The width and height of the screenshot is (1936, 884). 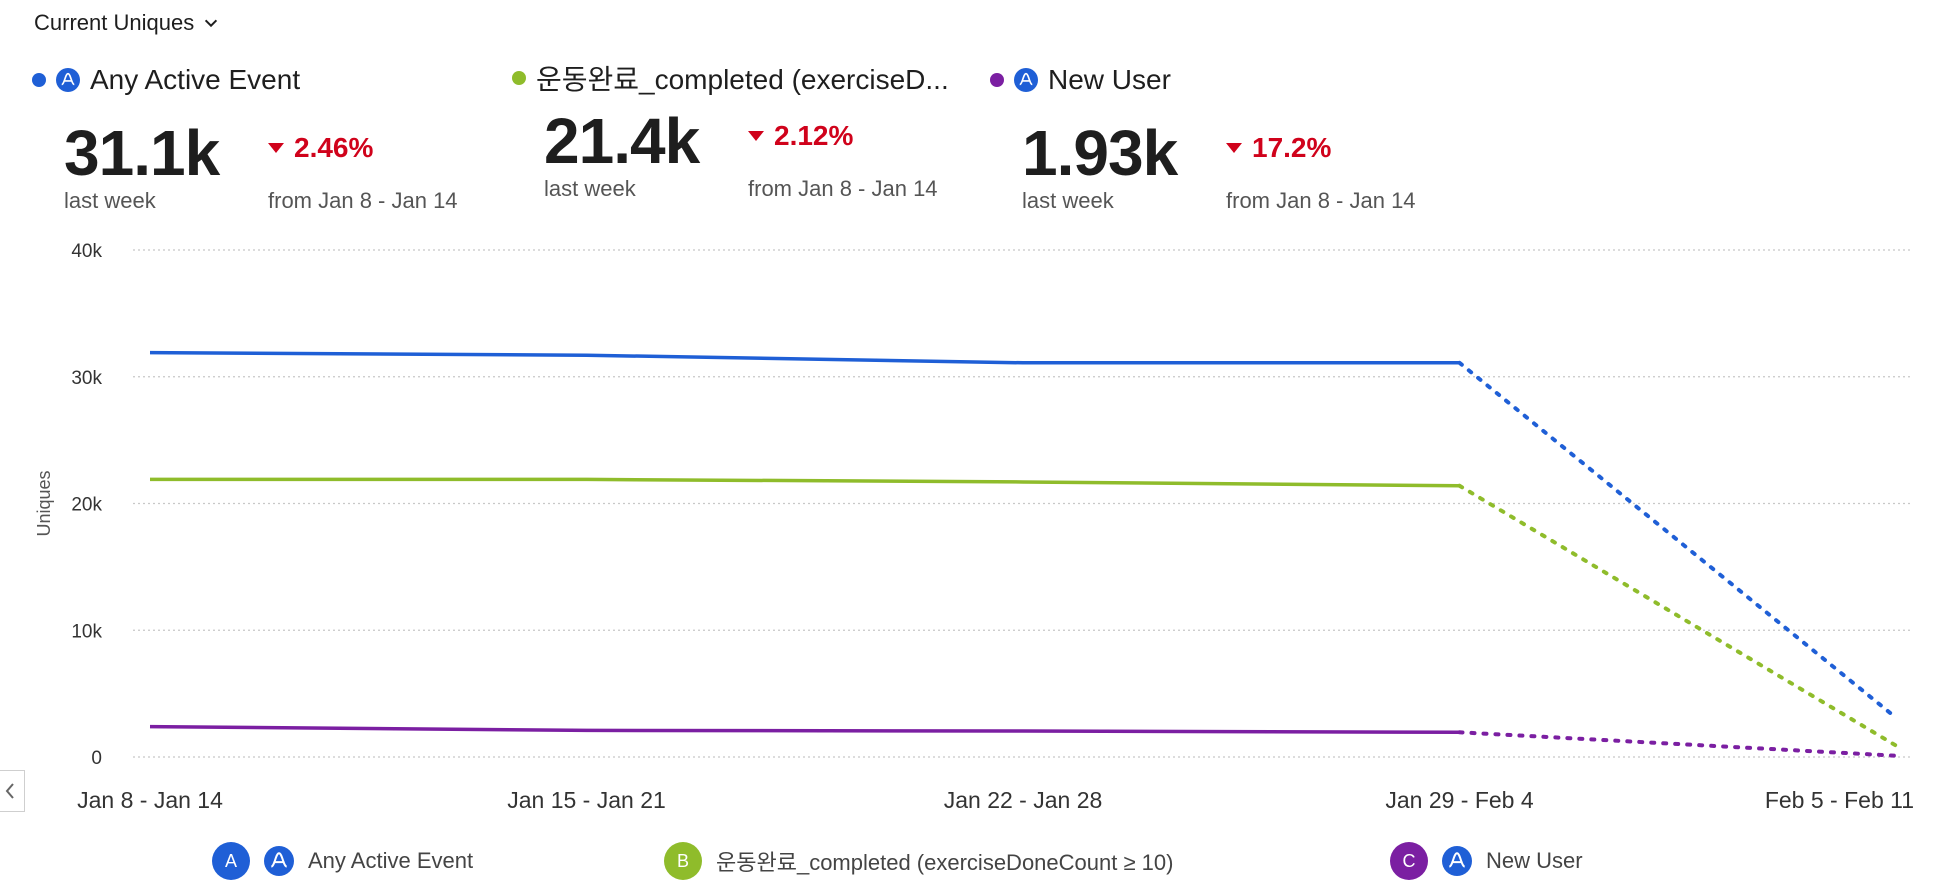 I want to click on metric-change-value: 17.2%, so click(x=1292, y=147).